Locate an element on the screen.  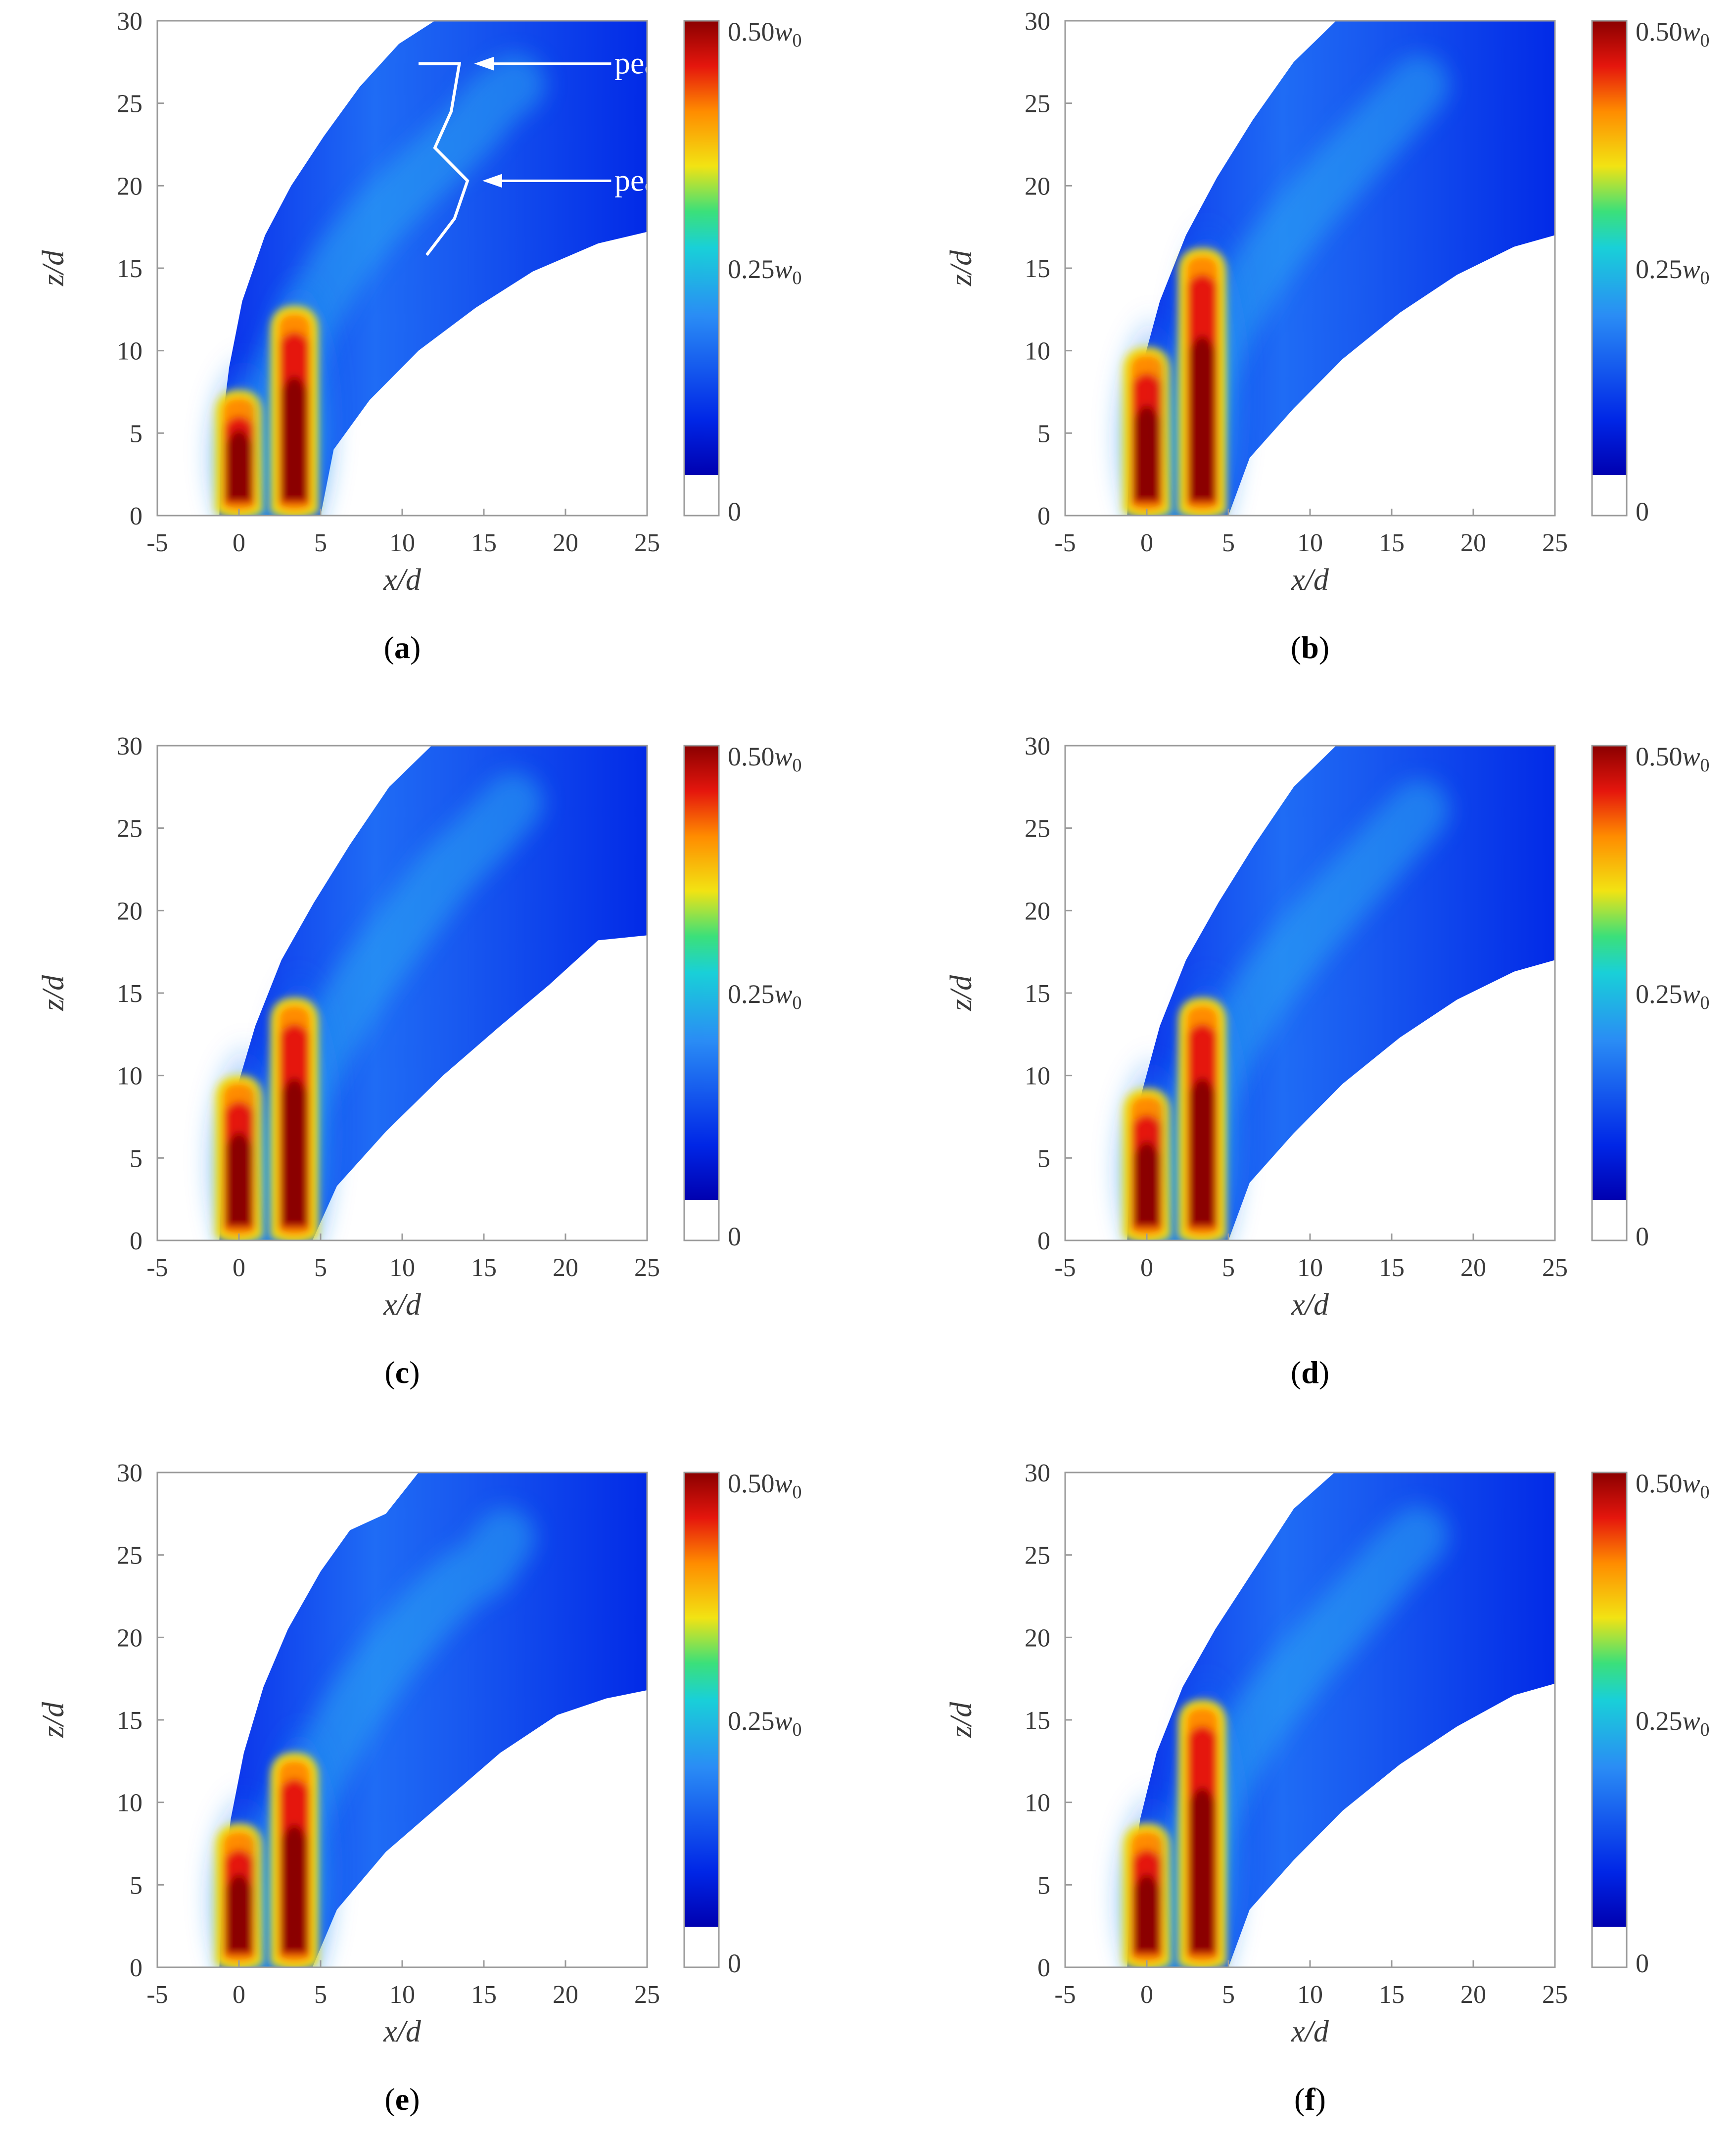
panel-label: (a) is located at coordinates (402, 647).